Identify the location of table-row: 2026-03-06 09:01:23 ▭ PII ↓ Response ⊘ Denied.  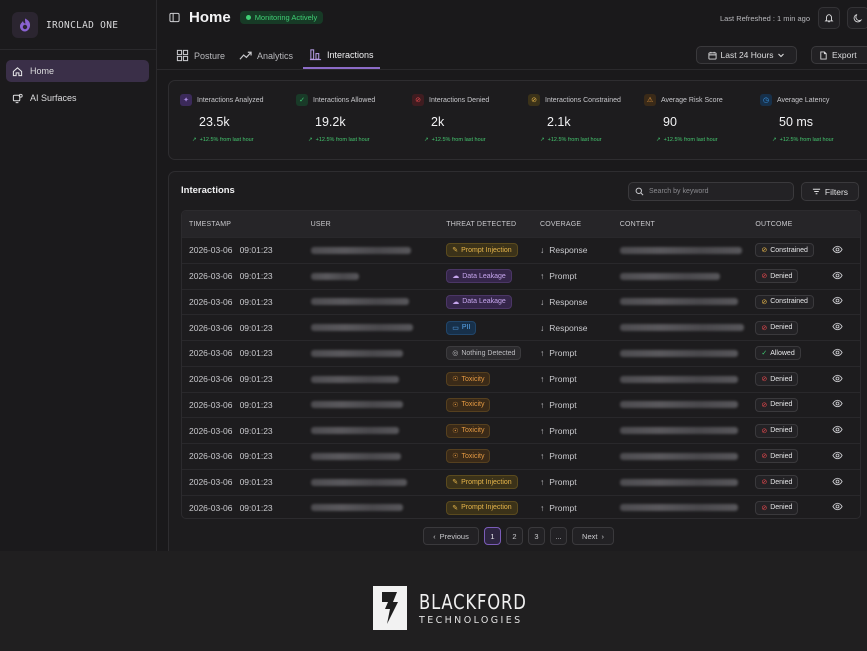
(521, 327).